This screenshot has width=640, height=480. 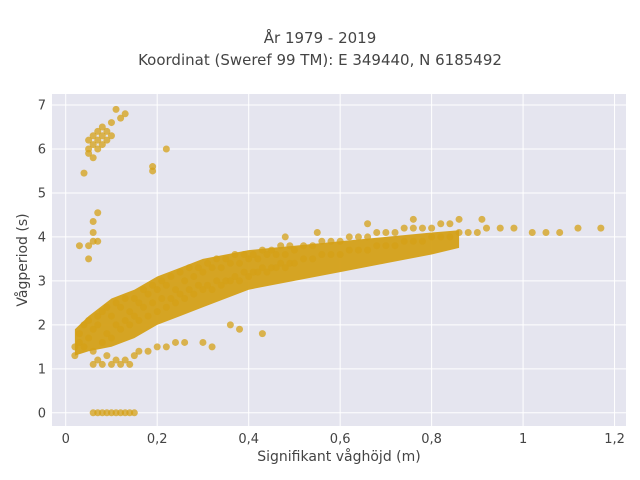 What do you see at coordinates (42, 413) in the screenshot?
I see `y-tick-label: 0` at bounding box center [42, 413].